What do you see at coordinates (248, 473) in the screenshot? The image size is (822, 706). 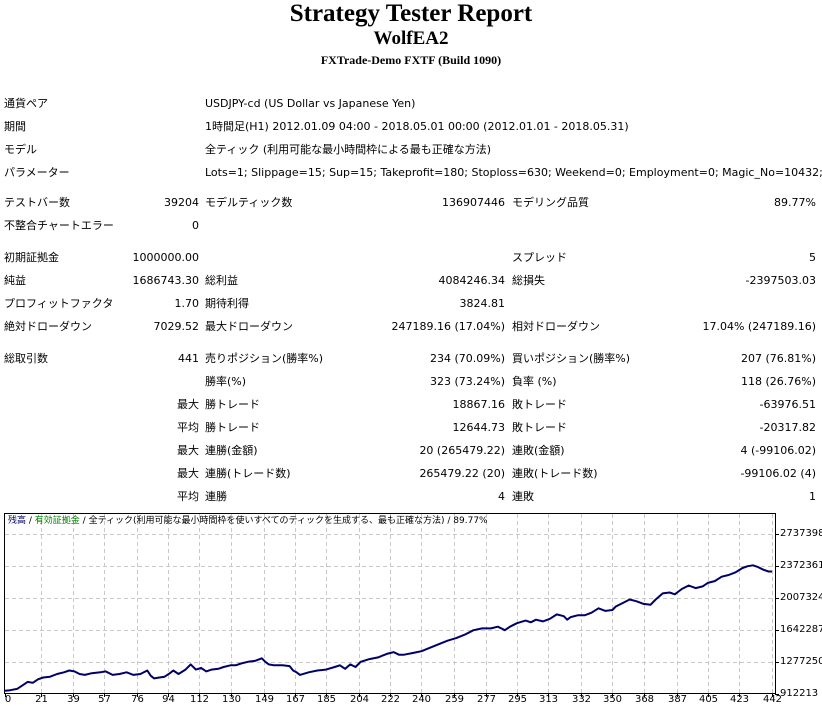 I see `trade-stat-win-label: 連勝(トレード数)` at bounding box center [248, 473].